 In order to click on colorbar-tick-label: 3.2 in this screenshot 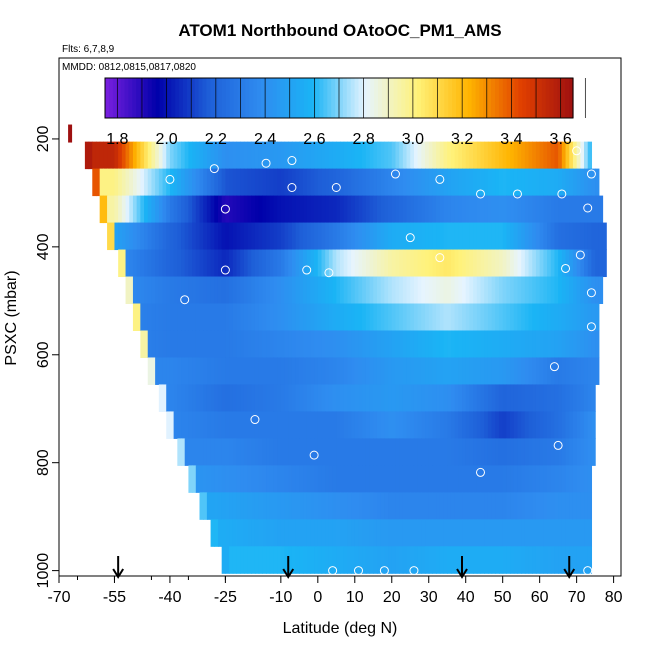, I will do `click(462, 139)`.